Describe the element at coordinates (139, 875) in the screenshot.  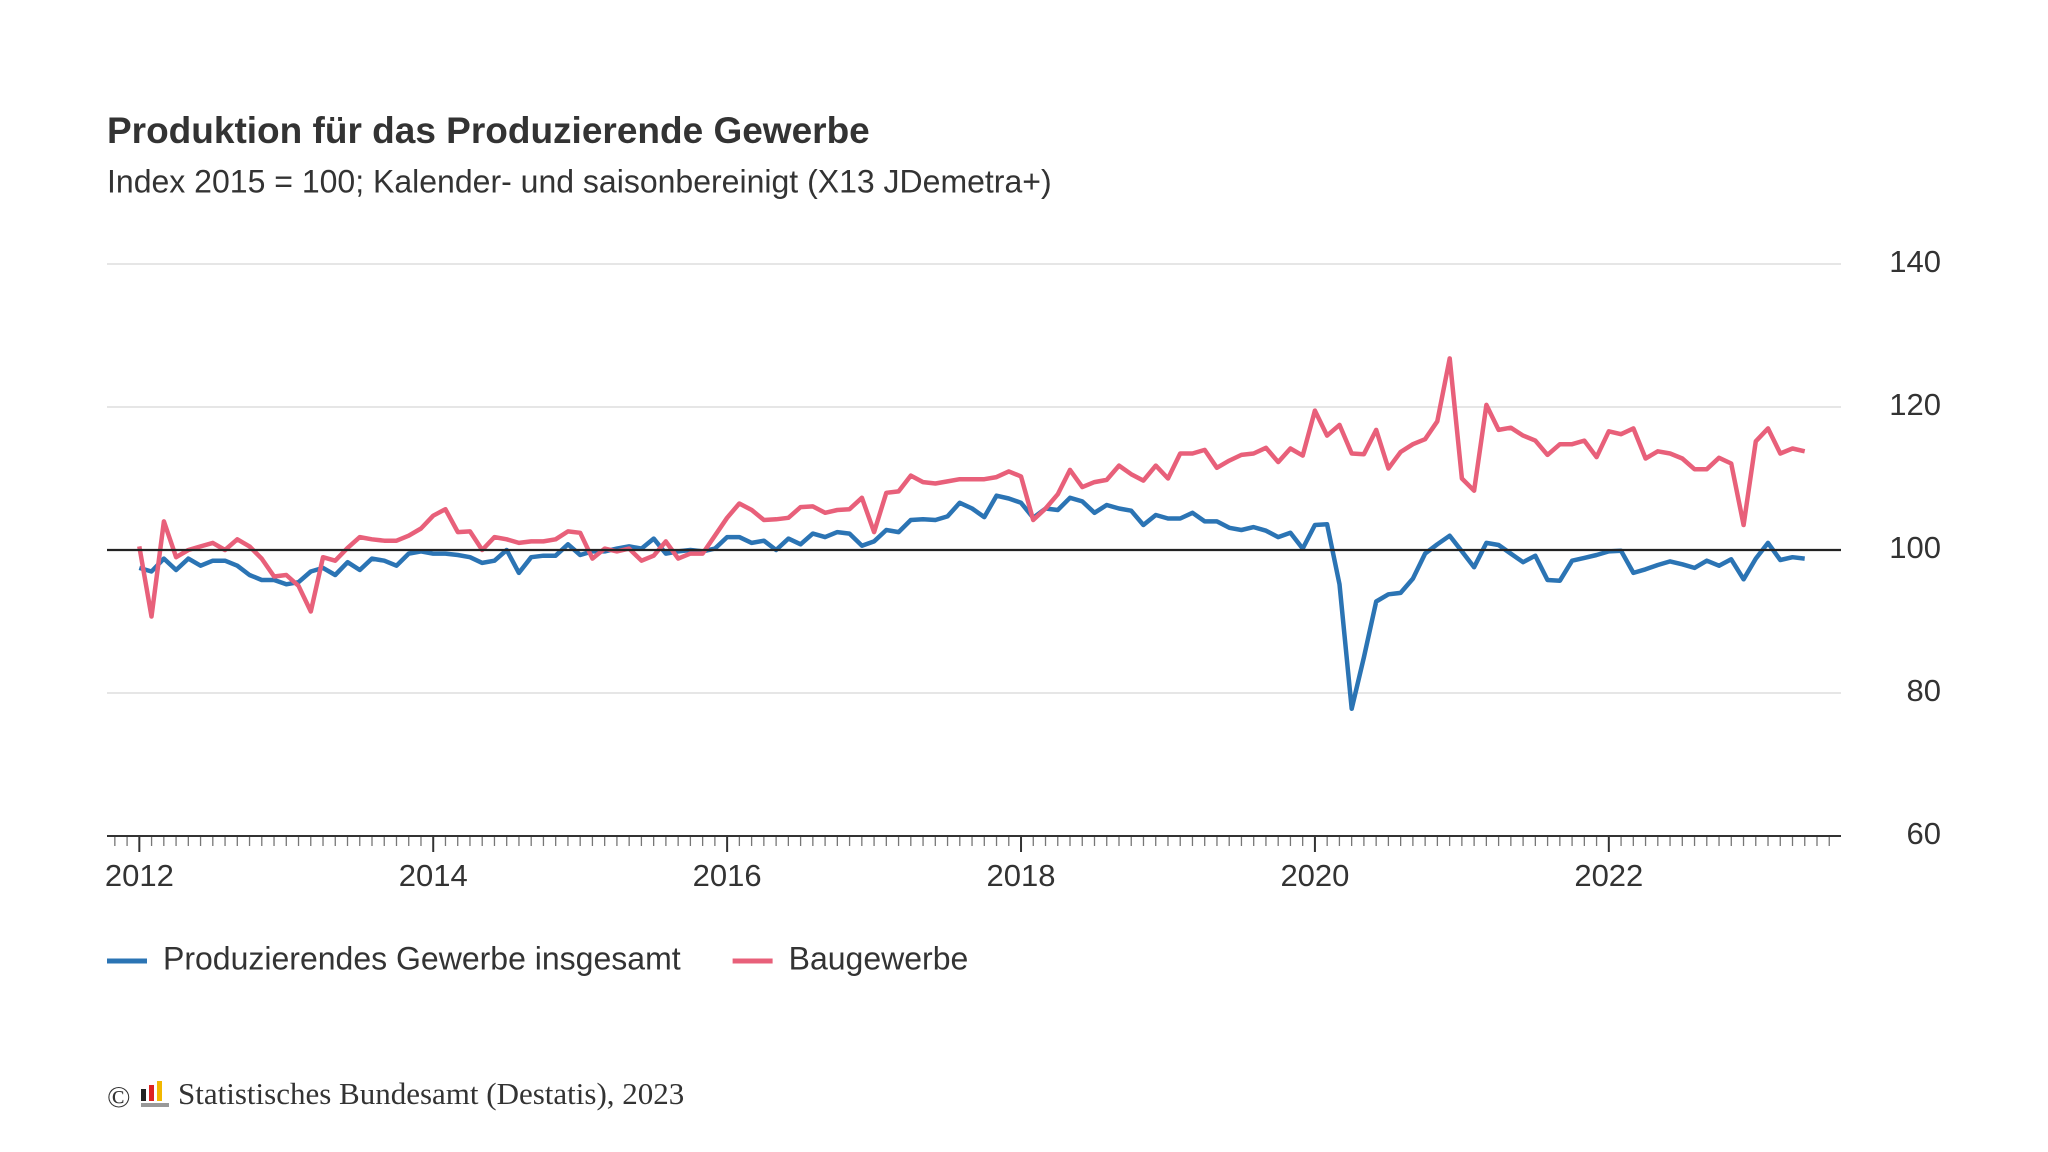
I see `x-tick-label: 2012` at that location.